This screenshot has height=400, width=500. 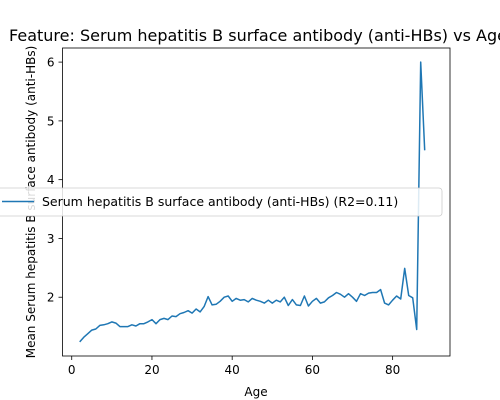 I want to click on x-axis-label: Age, so click(x=255, y=392).